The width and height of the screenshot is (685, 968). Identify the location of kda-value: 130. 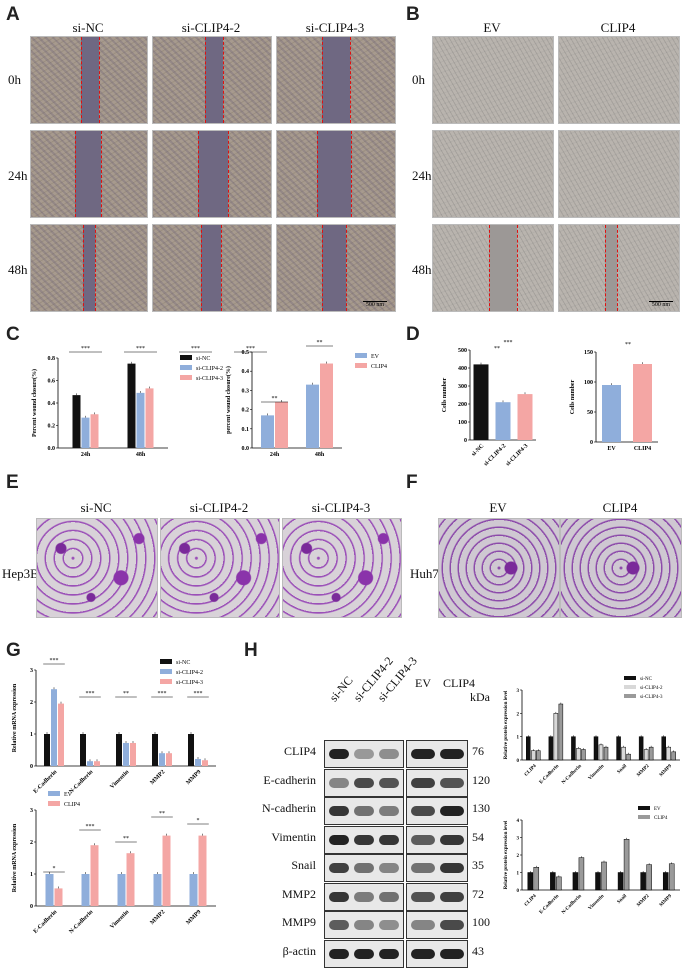
(481, 808).